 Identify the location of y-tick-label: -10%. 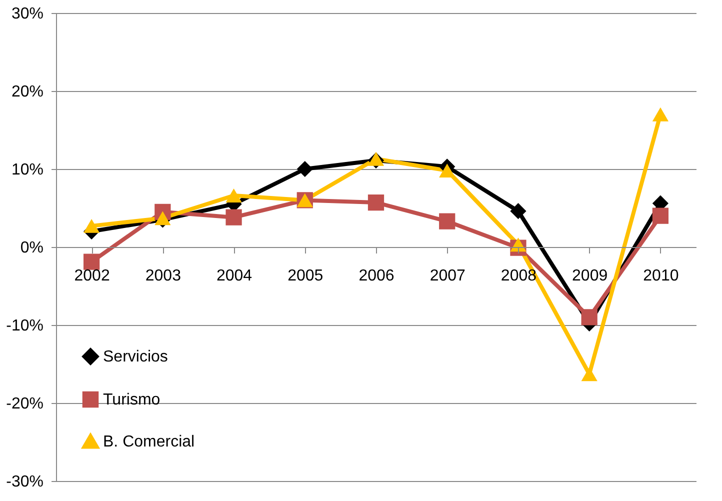
(25, 326).